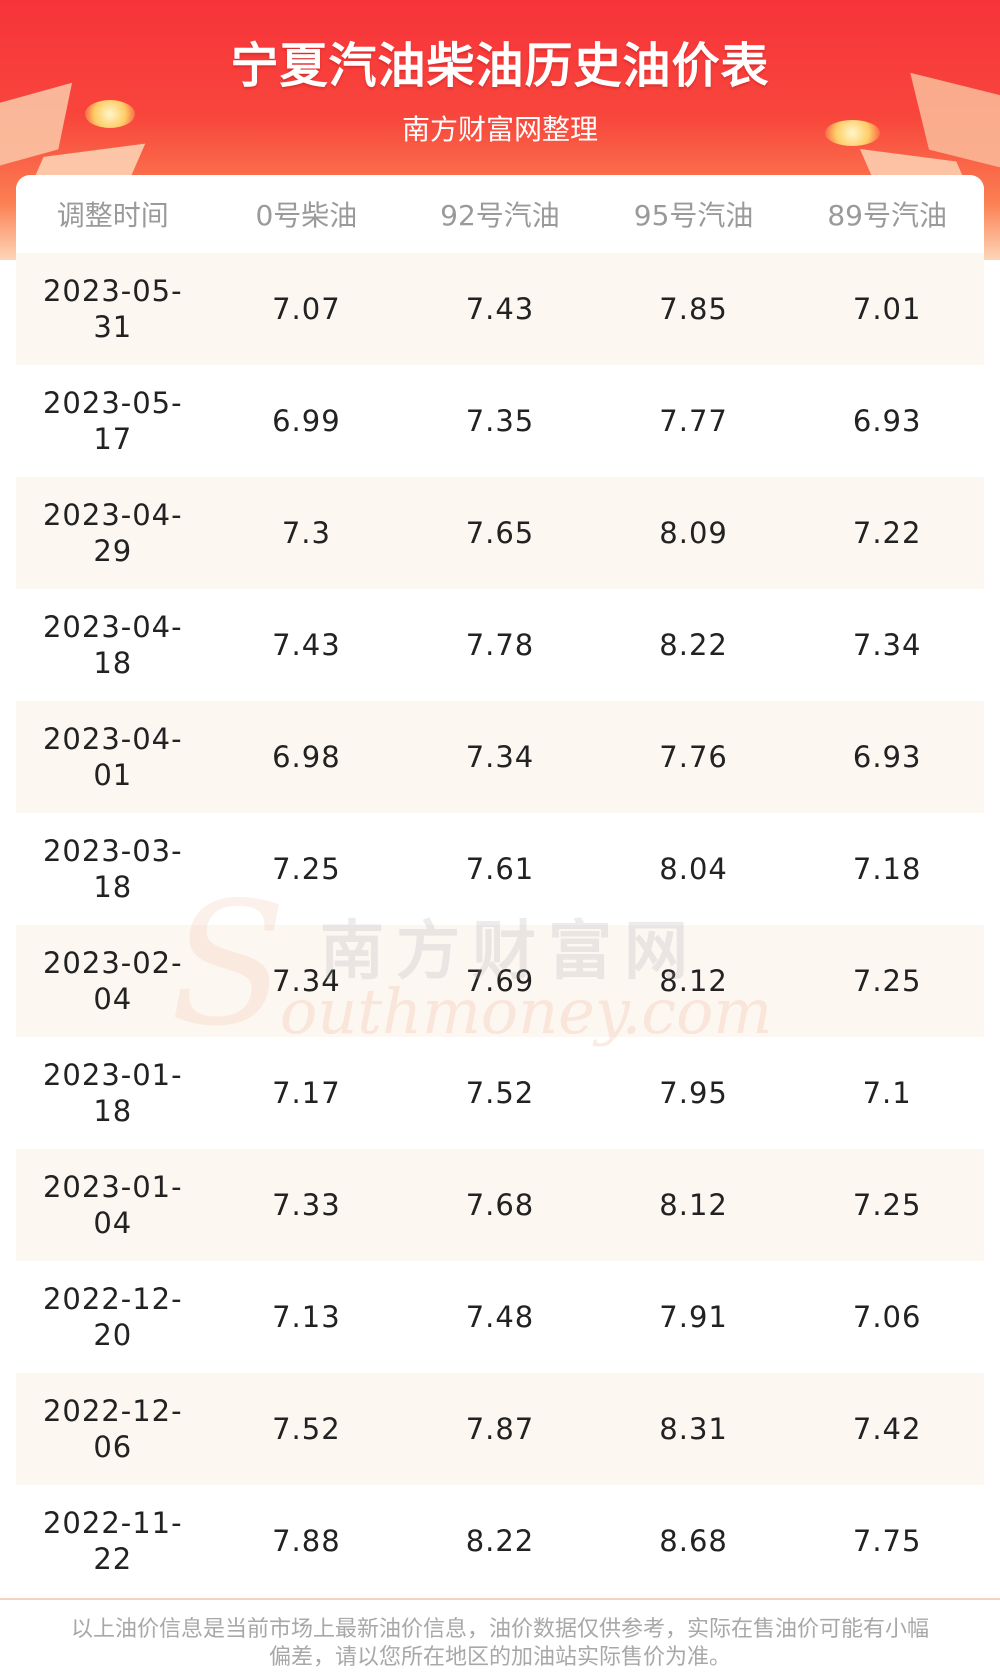  I want to click on diesel-0-price: 7.25, so click(306, 869).